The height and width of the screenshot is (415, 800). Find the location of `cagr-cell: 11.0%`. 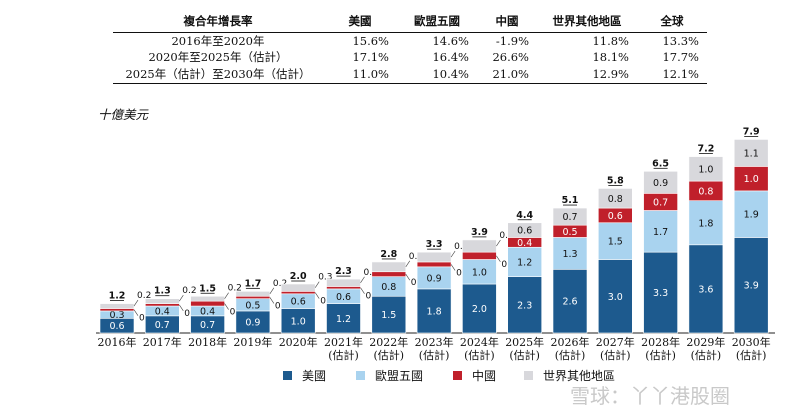

cagr-cell: 11.0% is located at coordinates (360, 74).